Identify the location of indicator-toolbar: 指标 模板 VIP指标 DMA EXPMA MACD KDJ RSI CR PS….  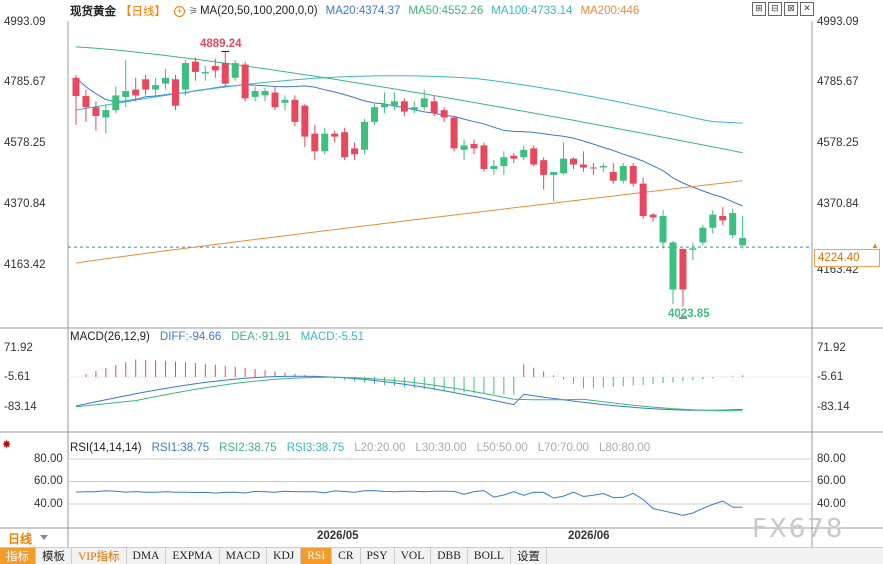
(441, 555).